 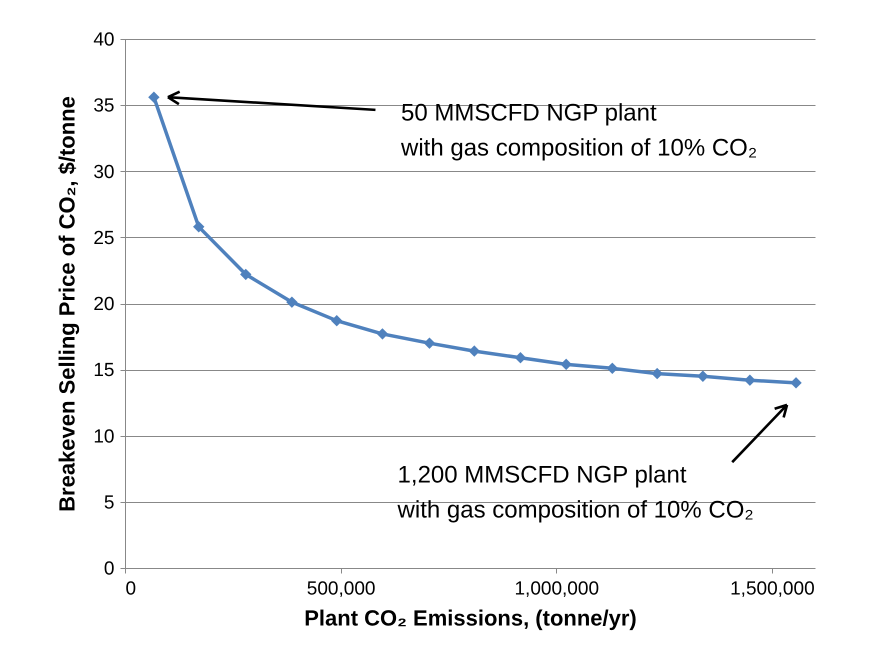 What do you see at coordinates (103, 371) in the screenshot?
I see `y-tick-label: 15` at bounding box center [103, 371].